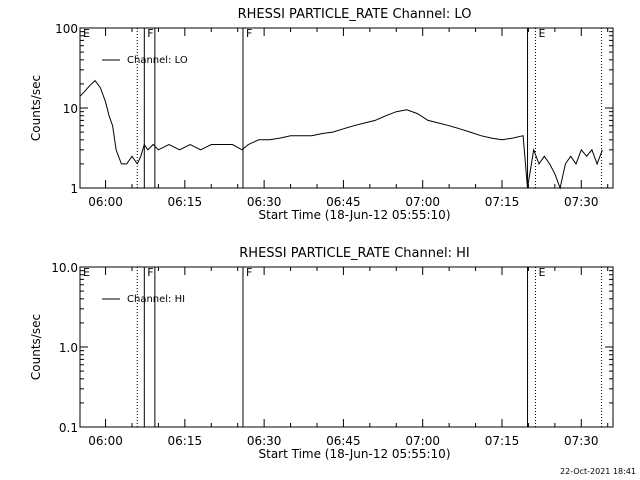 This screenshot has height=480, width=640. I want to click on plot-timestamp: 22-Oct-2021 18:41, so click(598, 471).